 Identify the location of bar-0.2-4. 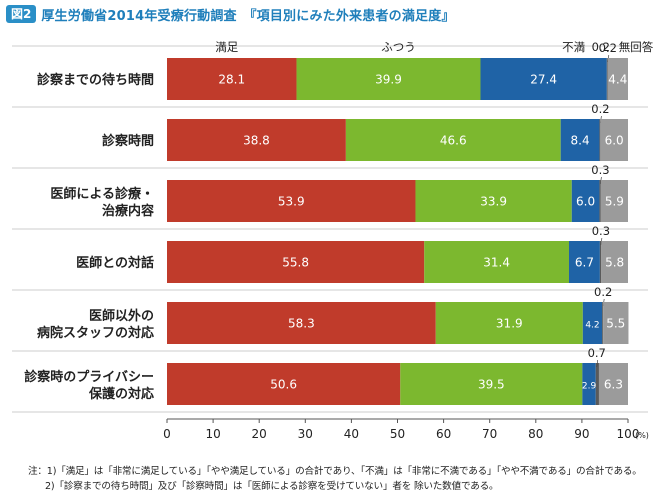
(600, 262).